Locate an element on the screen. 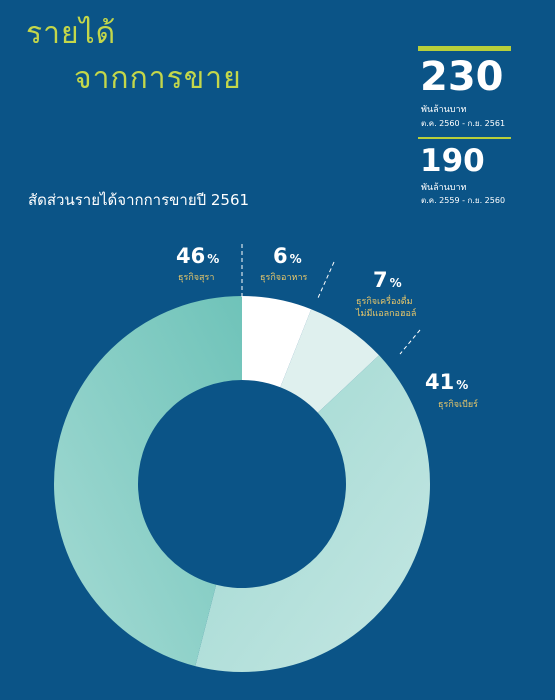 This screenshot has width=555, height=700. category-label-nonalcoholic-1: ธุรกิจเครื่องดื่ม is located at coordinates (384, 302).